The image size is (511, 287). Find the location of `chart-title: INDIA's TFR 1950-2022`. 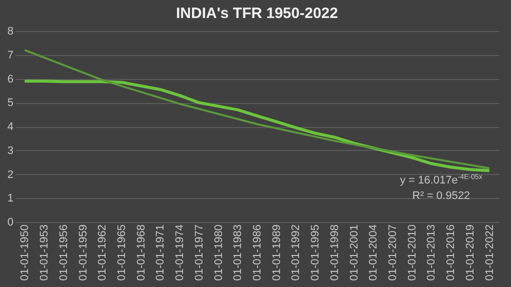

chart-title: INDIA's TFR 1950-2022 is located at coordinates (257, 13).